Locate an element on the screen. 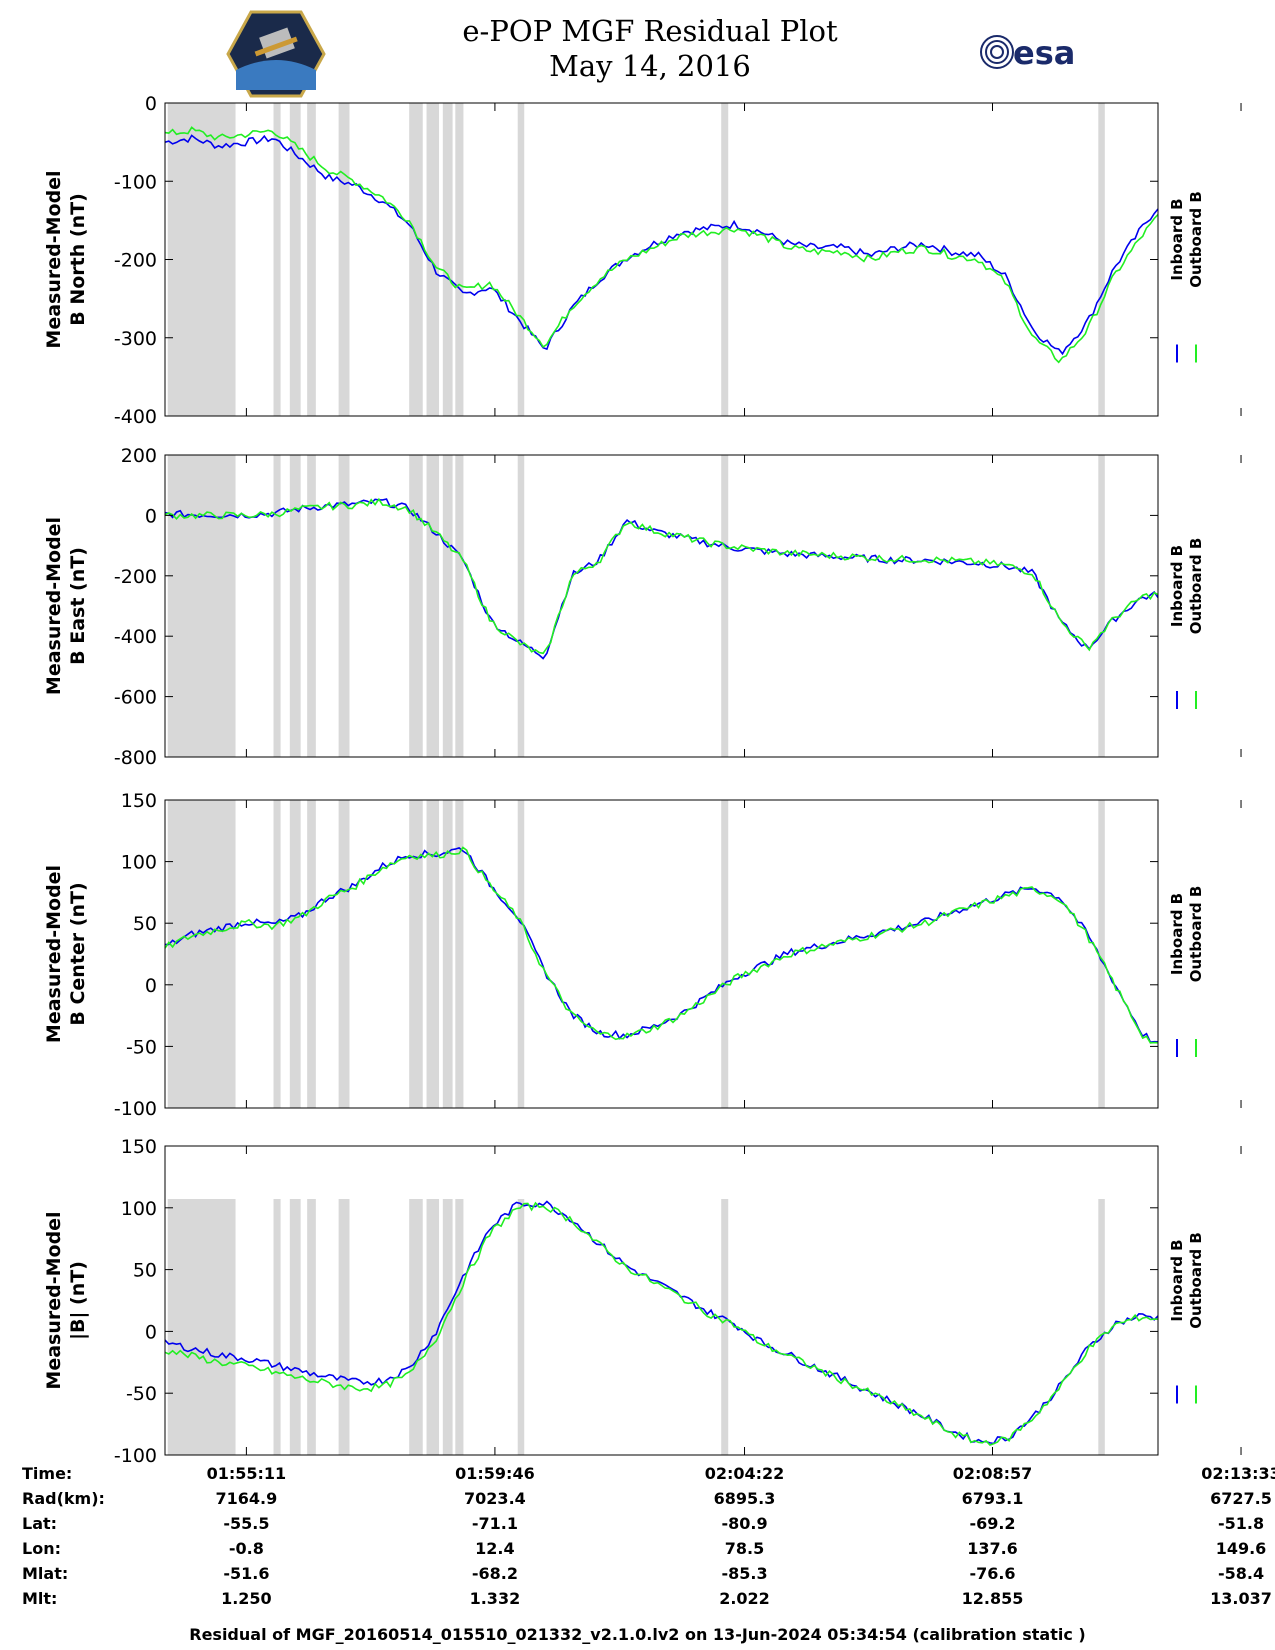 This screenshot has width=1275, height=1650. info-row-label: Lon: is located at coordinates (41, 1548).